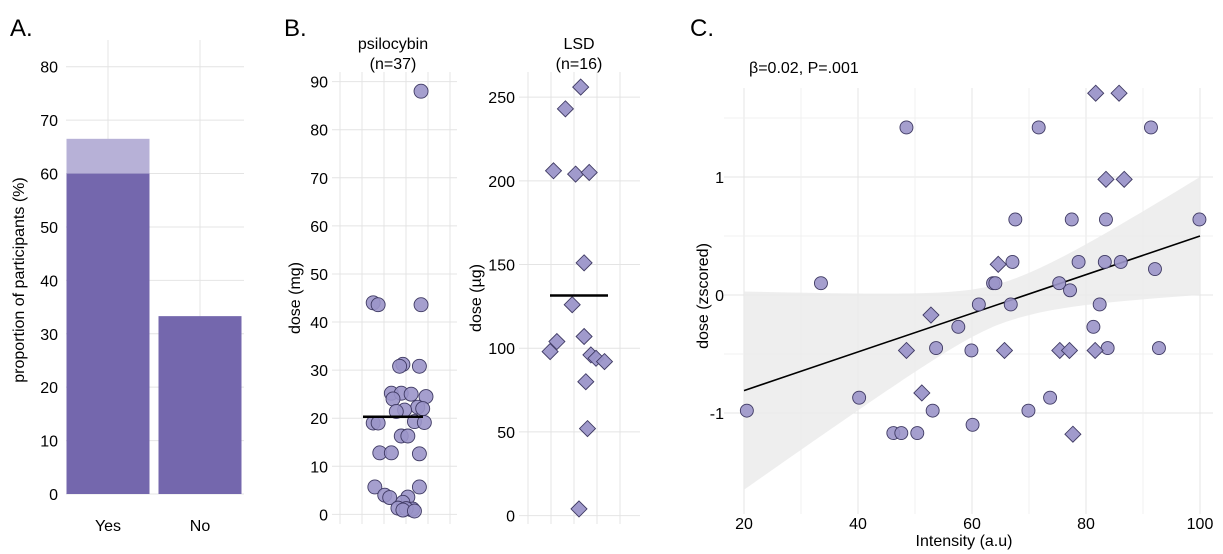 Image resolution: width=1223 pixels, height=554 pixels. I want to click on bar-no, so click(200, 405).